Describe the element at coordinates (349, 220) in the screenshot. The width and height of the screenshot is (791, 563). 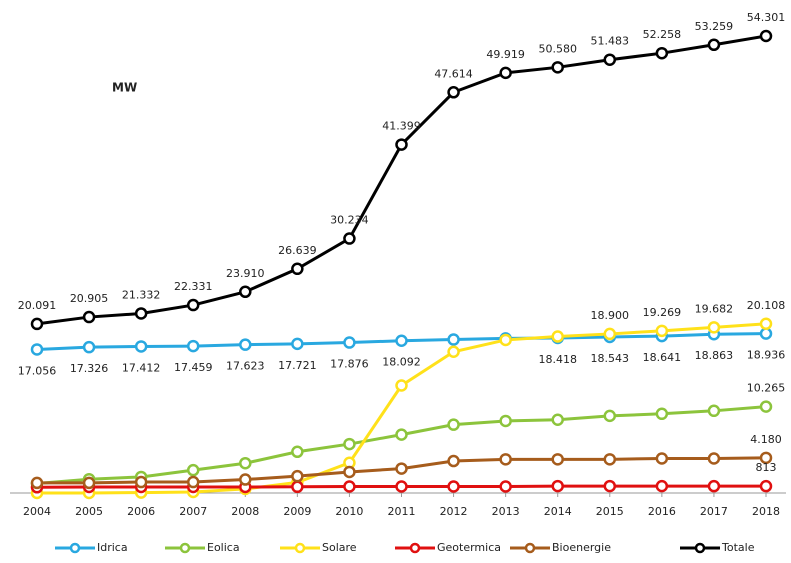
I see `data-label: 30.234` at that location.